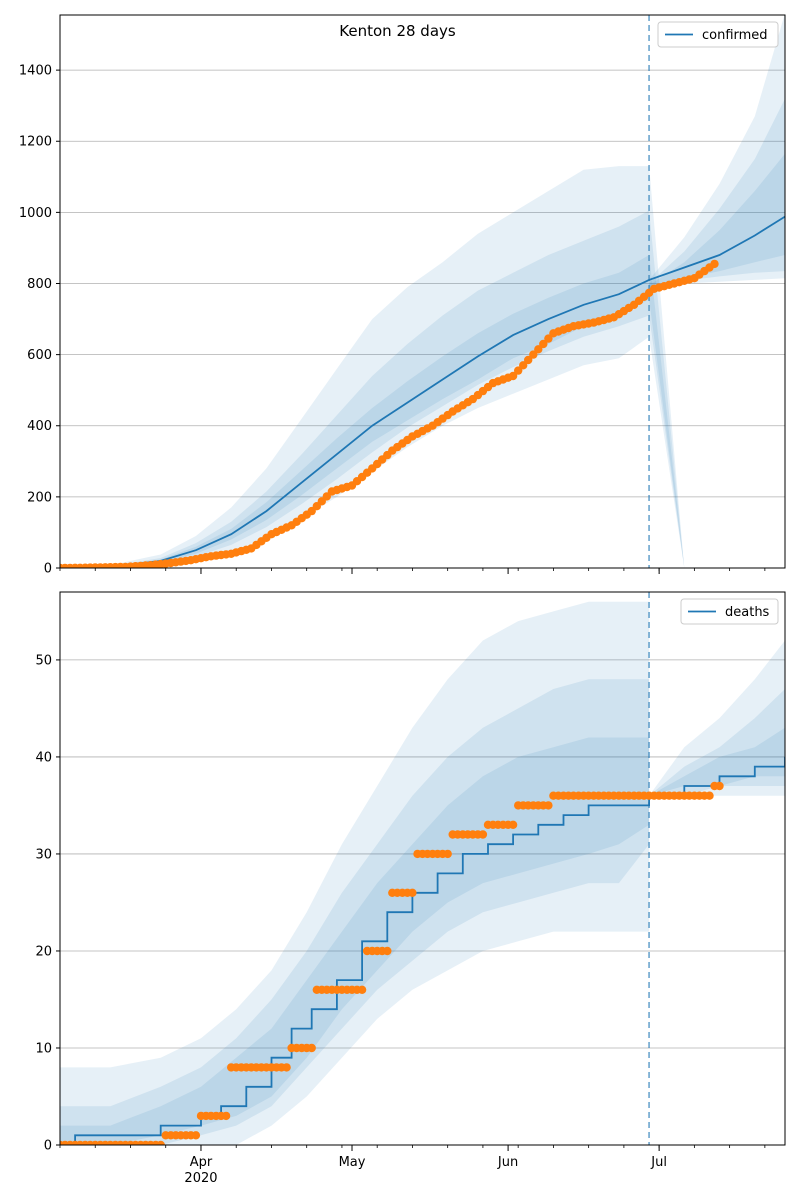 The image size is (800, 1204). Describe the element at coordinates (397, 31) in the screenshot. I see `chart-title: Kenton 28 days` at that location.